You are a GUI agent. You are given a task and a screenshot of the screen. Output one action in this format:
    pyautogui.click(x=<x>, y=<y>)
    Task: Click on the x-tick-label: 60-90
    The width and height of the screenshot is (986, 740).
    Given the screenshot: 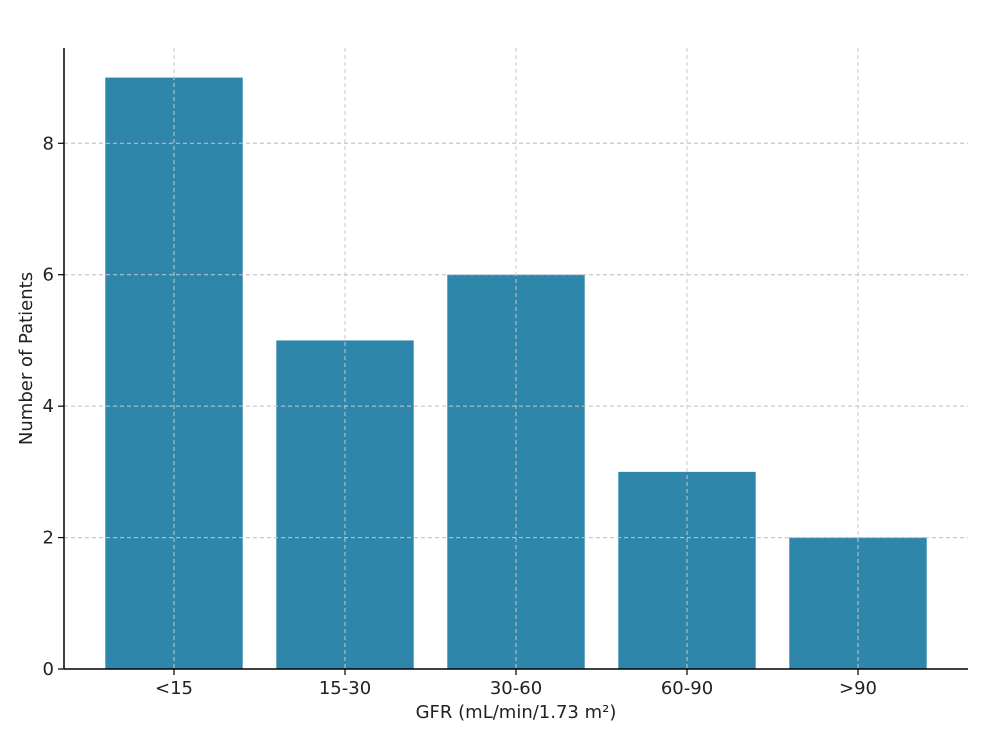 What is the action you would take?
    pyautogui.click(x=687, y=688)
    